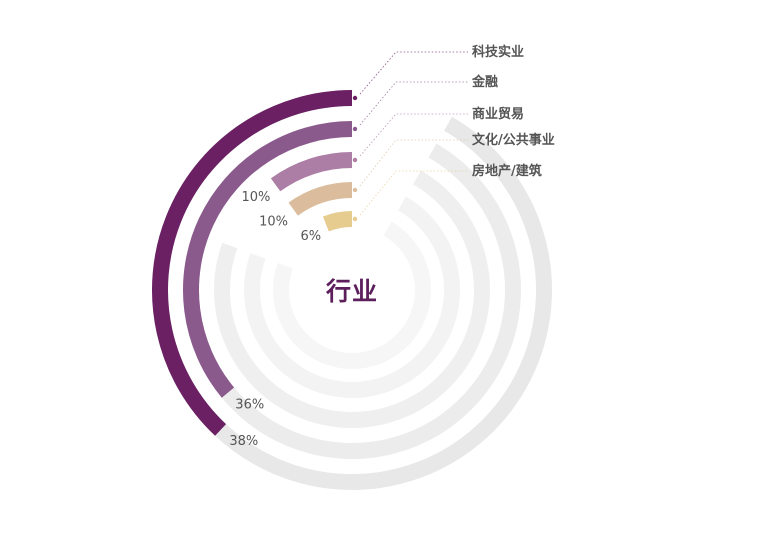  What do you see at coordinates (310, 236) in the screenshot?
I see `value-label: 6%` at bounding box center [310, 236].